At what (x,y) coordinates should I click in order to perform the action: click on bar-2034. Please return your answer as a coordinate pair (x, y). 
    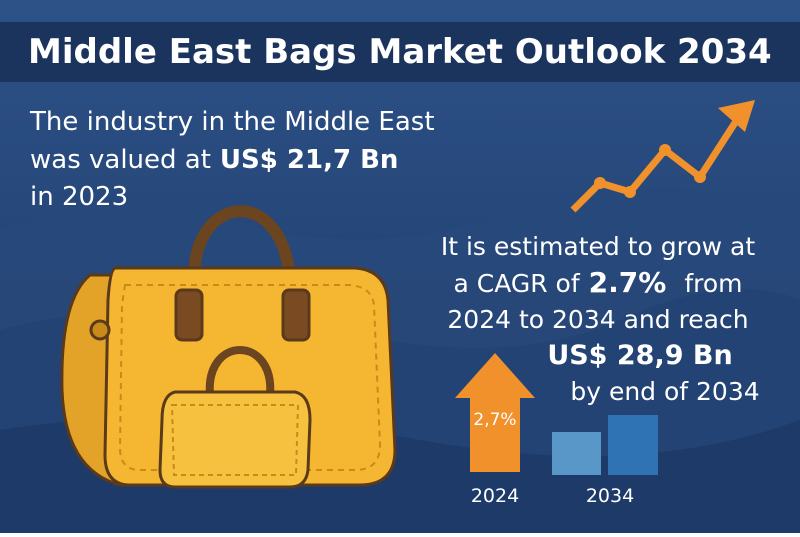
    Looking at the image, I should click on (633, 445).